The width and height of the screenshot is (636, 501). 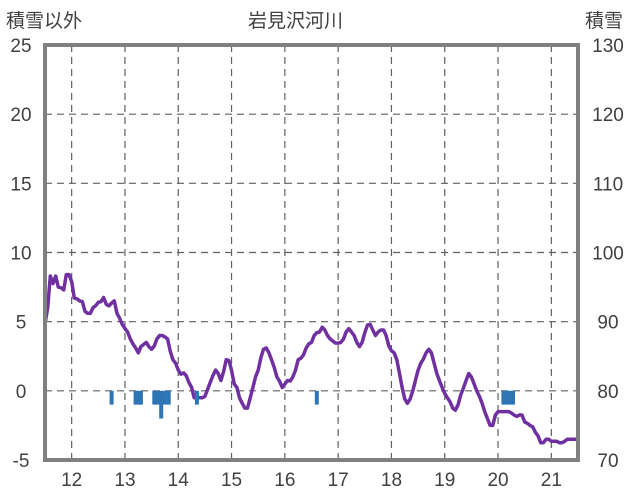 I want to click on right-axis-label: 積雪, so click(x=604, y=21).